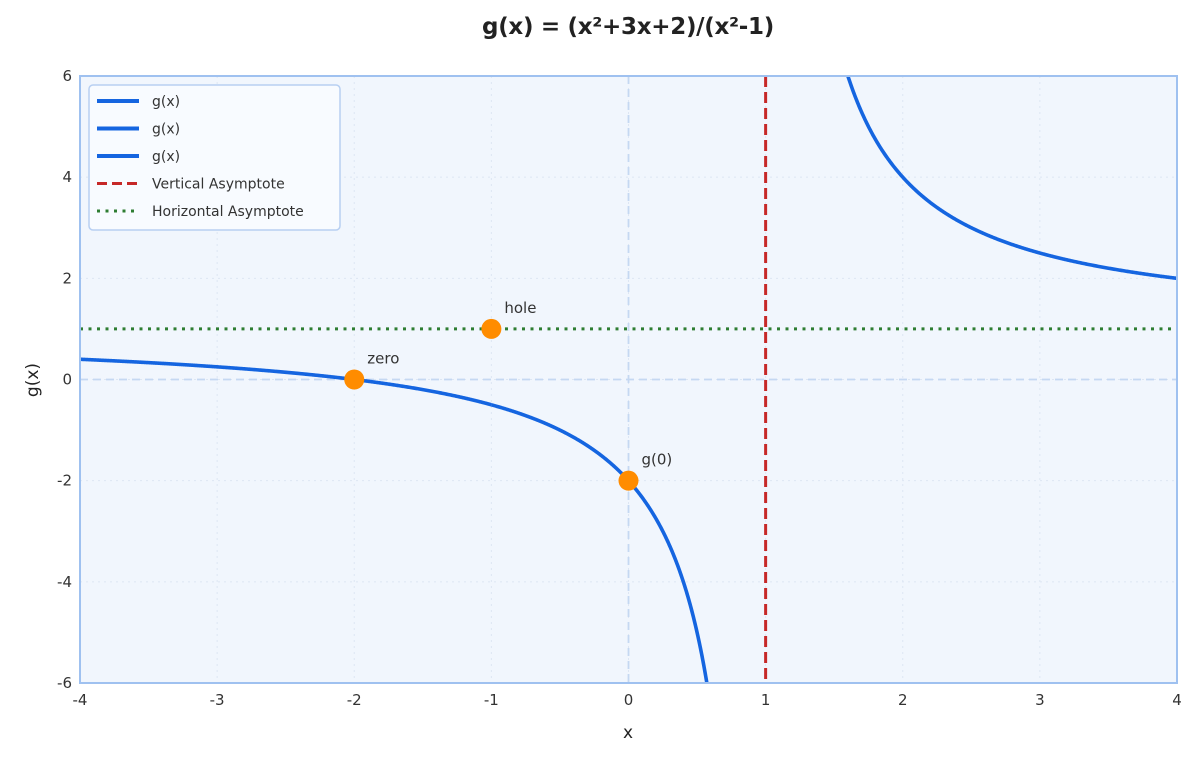 Image resolution: width=1200 pixels, height=760 pixels. I want to click on y-tick-label: 6, so click(67, 76).